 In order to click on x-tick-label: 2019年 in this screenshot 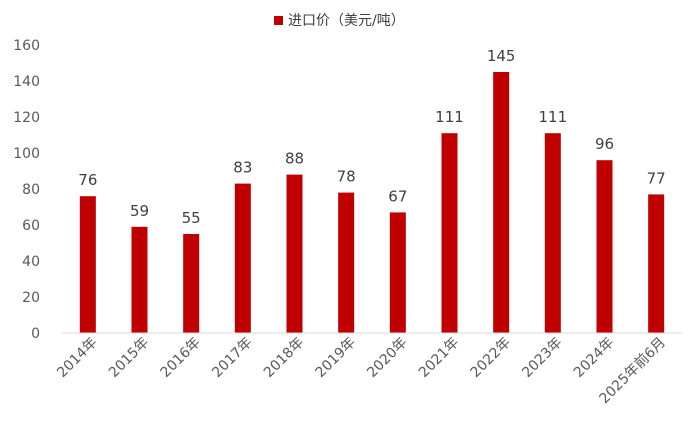, I will do `click(336, 358)`.